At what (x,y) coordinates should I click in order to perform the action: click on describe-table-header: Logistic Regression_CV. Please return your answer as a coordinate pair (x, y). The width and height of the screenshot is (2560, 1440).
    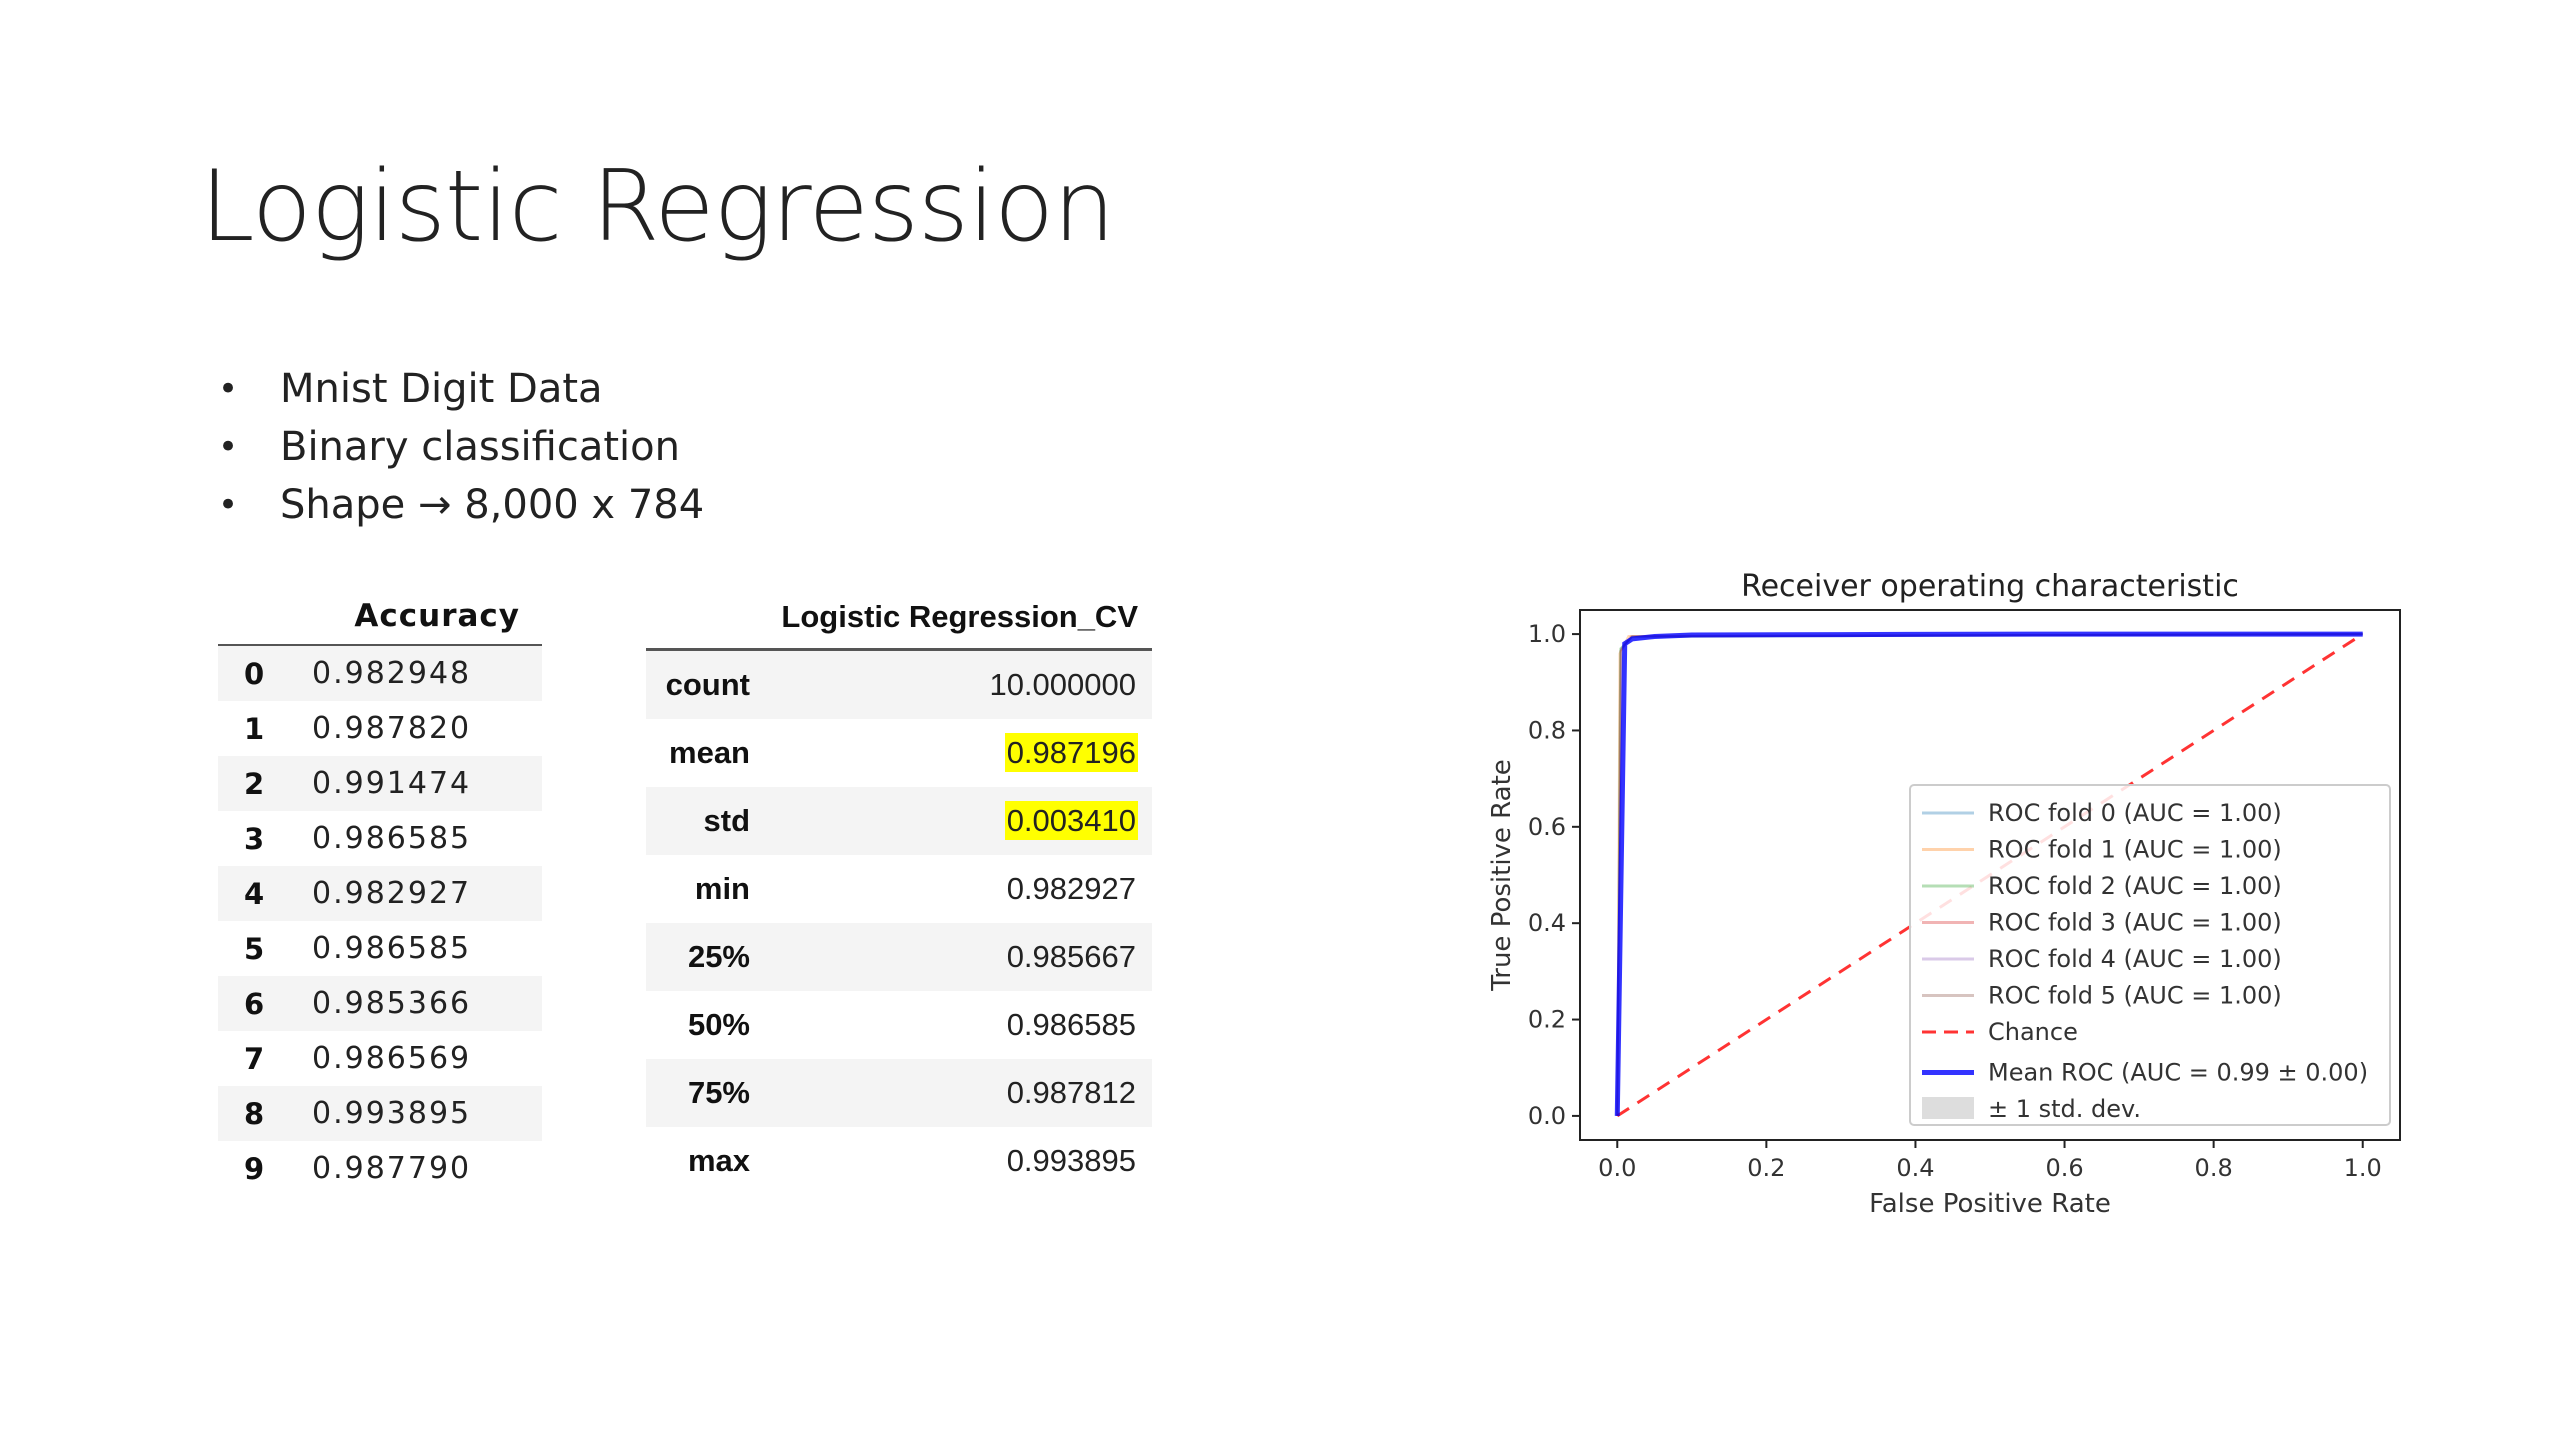
    Looking at the image, I should click on (899, 619).